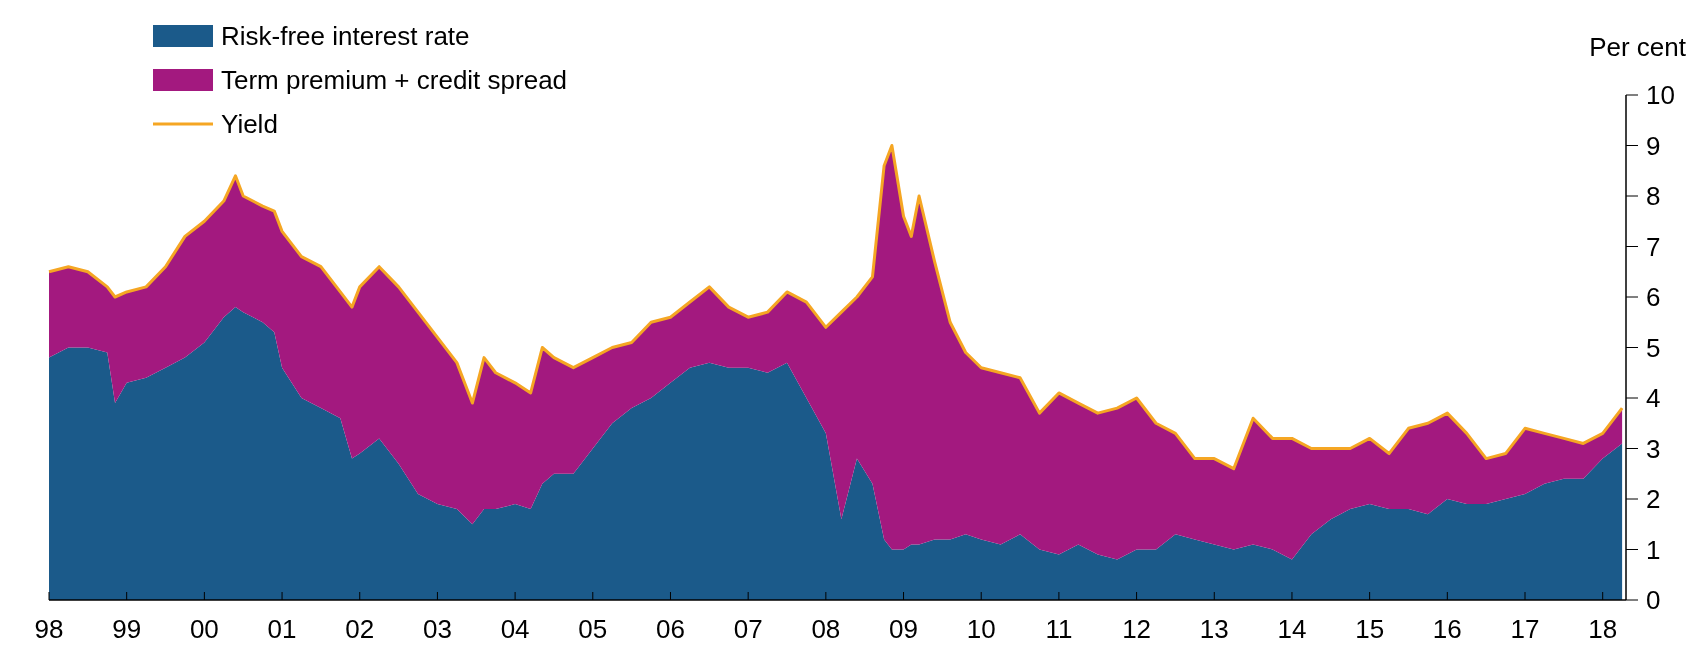  What do you see at coordinates (1525, 629) in the screenshot?
I see `x-tick-label: 17` at bounding box center [1525, 629].